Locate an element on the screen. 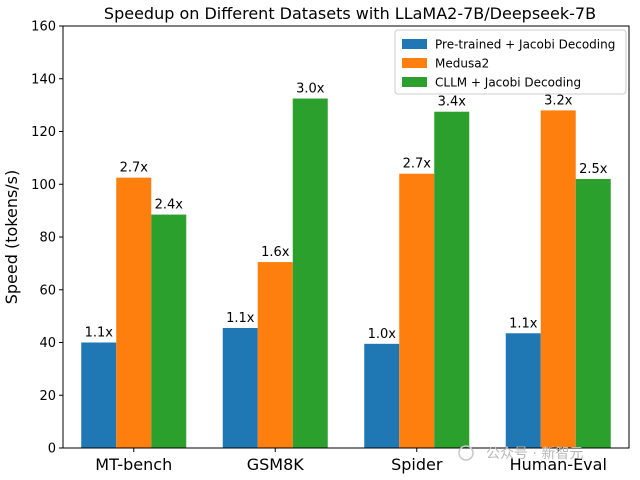 The width and height of the screenshot is (640, 480). x-tick-label: GSM8K is located at coordinates (276, 464).